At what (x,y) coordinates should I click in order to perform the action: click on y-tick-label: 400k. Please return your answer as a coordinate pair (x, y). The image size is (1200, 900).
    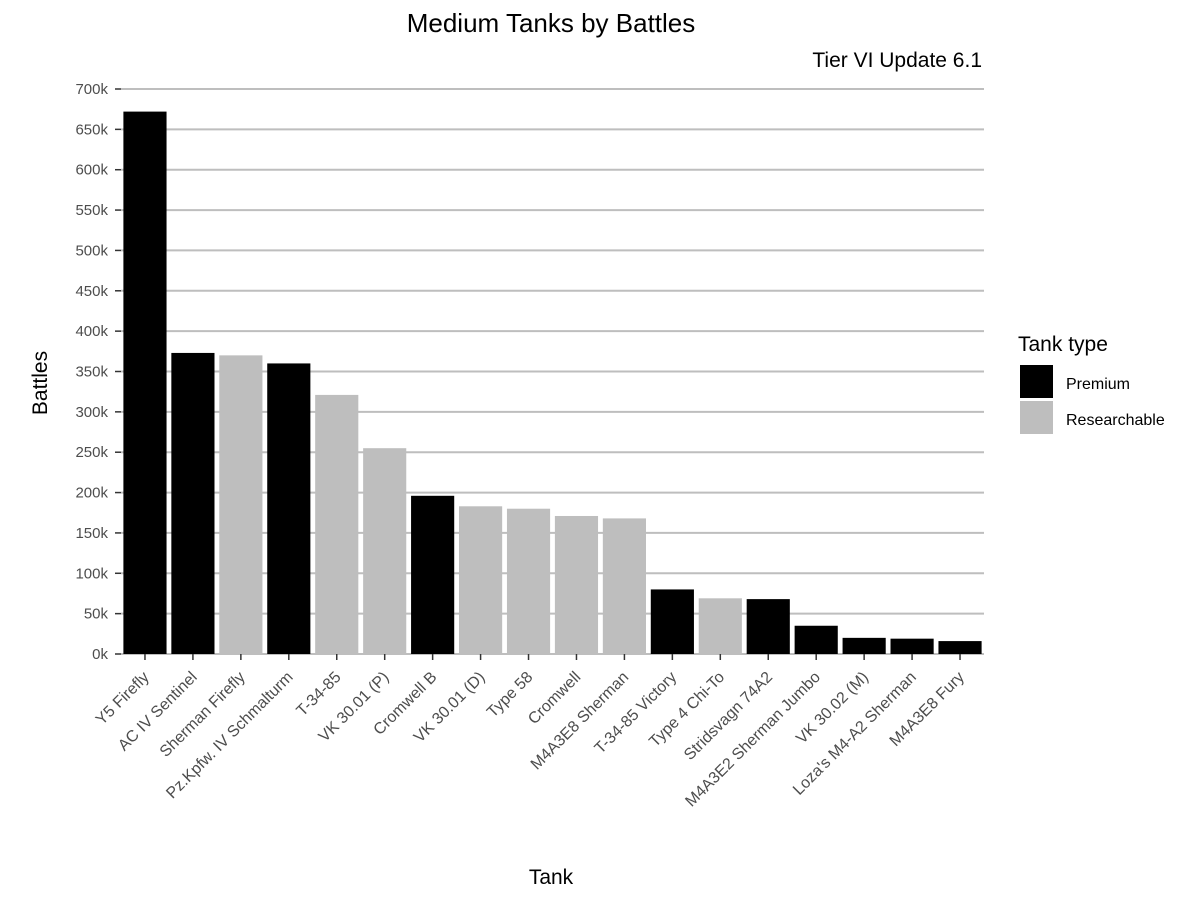
    Looking at the image, I should click on (91, 331).